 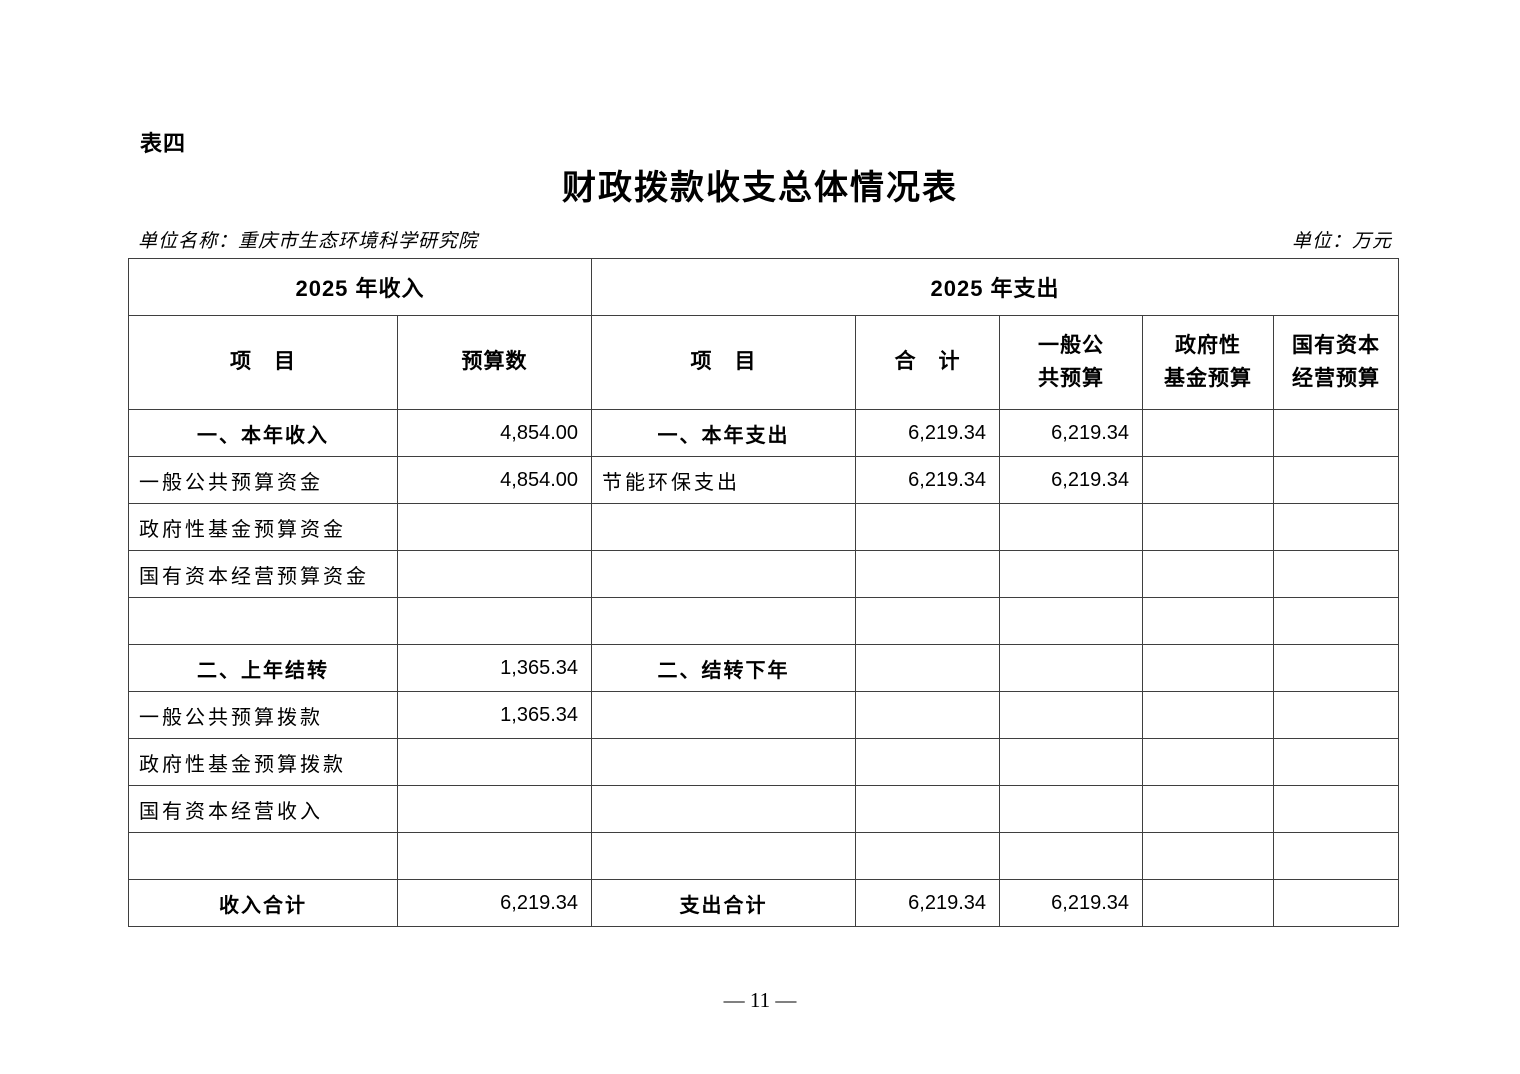 What do you see at coordinates (494, 362) in the screenshot?
I see `column-header-income-budget: 预算数` at bounding box center [494, 362].